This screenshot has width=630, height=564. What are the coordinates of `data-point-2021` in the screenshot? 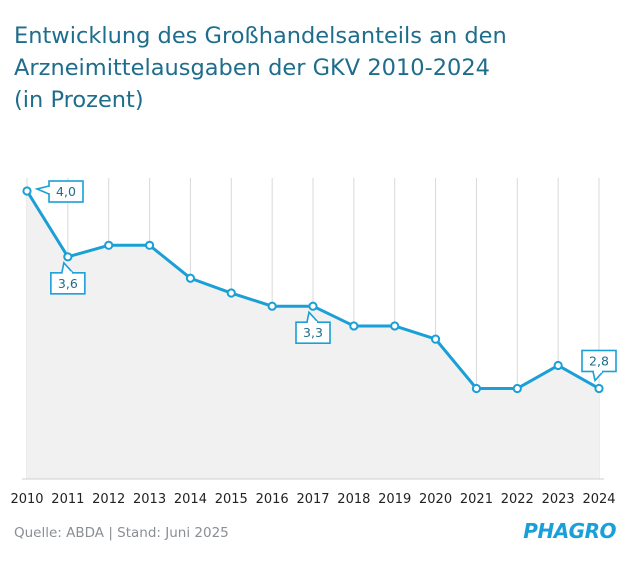 It's located at (476, 388).